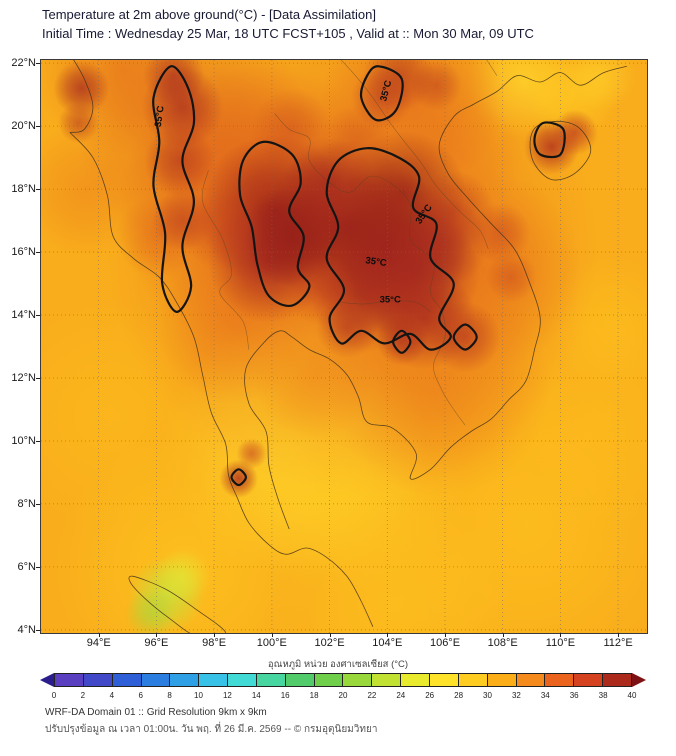 Image resolution: width=676 pixels, height=756 pixels. Describe the element at coordinates (639, 680) in the screenshot. I see `colorbar-right-arrow` at that location.